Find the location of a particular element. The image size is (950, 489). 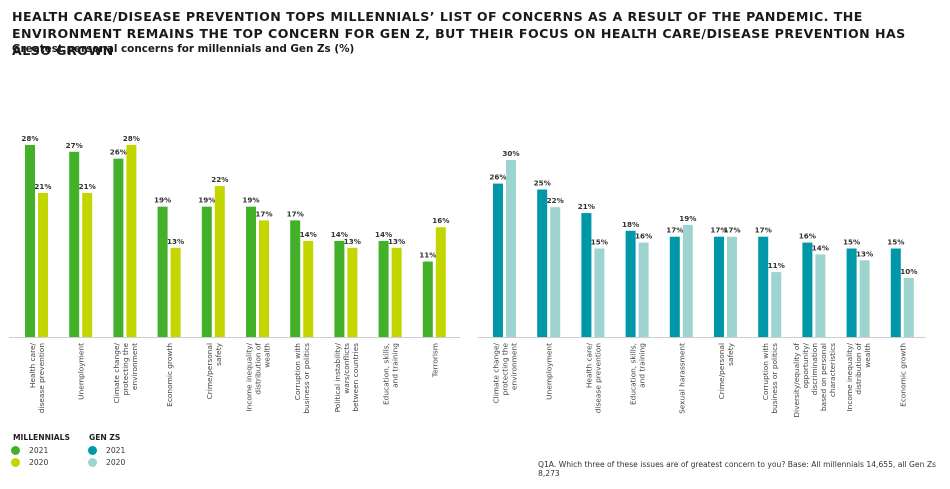

legend-swatch-millennials-2020 is located at coordinates (15, 462).